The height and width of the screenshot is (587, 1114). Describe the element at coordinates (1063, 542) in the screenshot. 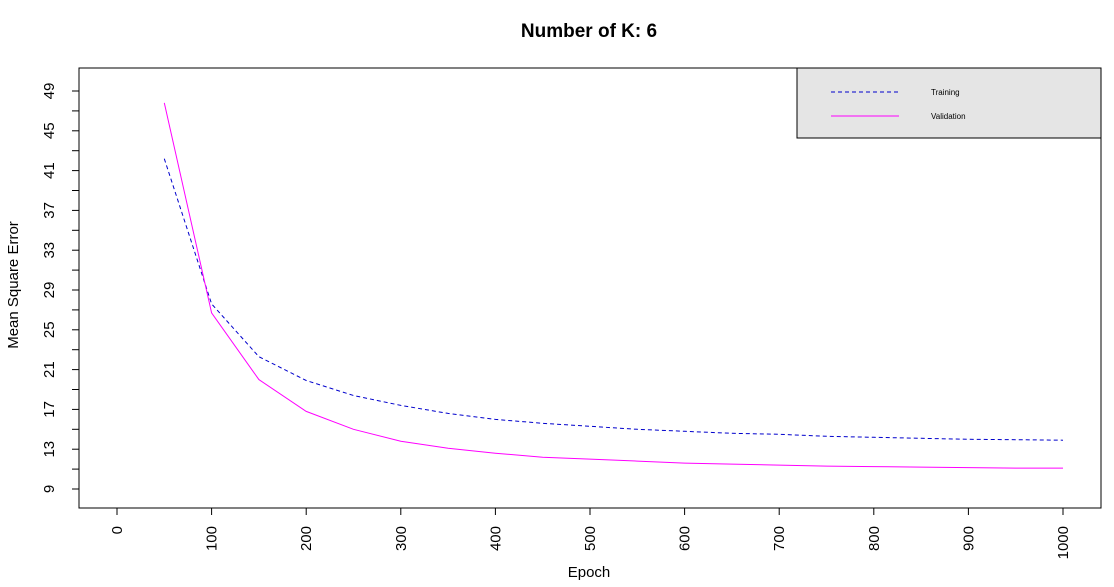

I see `x-tick-label: 1000` at that location.